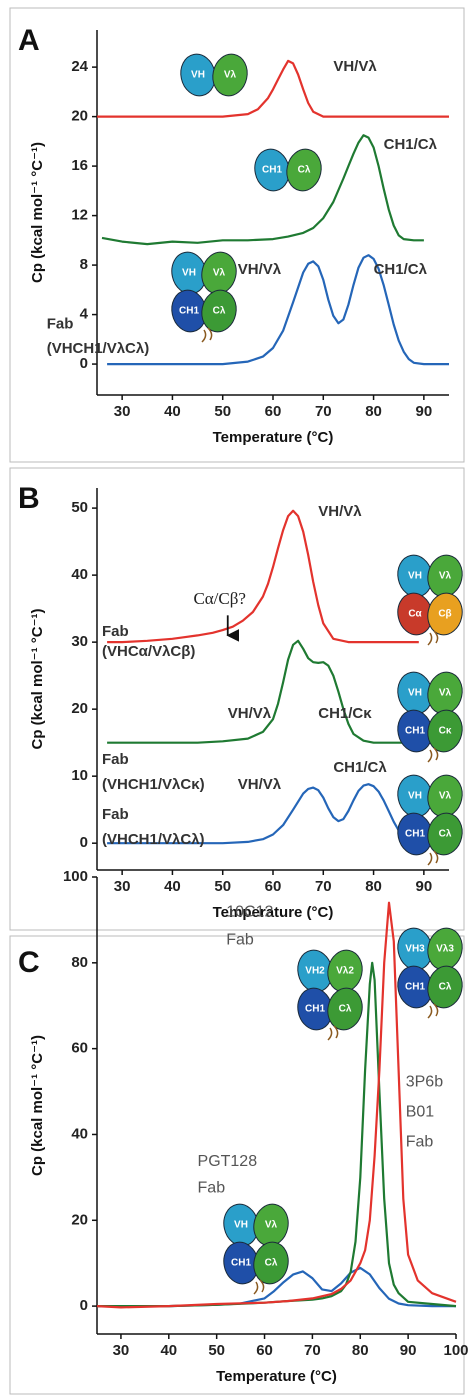  I want to click on fab-icon: VH Vλ, so click(214, 75).